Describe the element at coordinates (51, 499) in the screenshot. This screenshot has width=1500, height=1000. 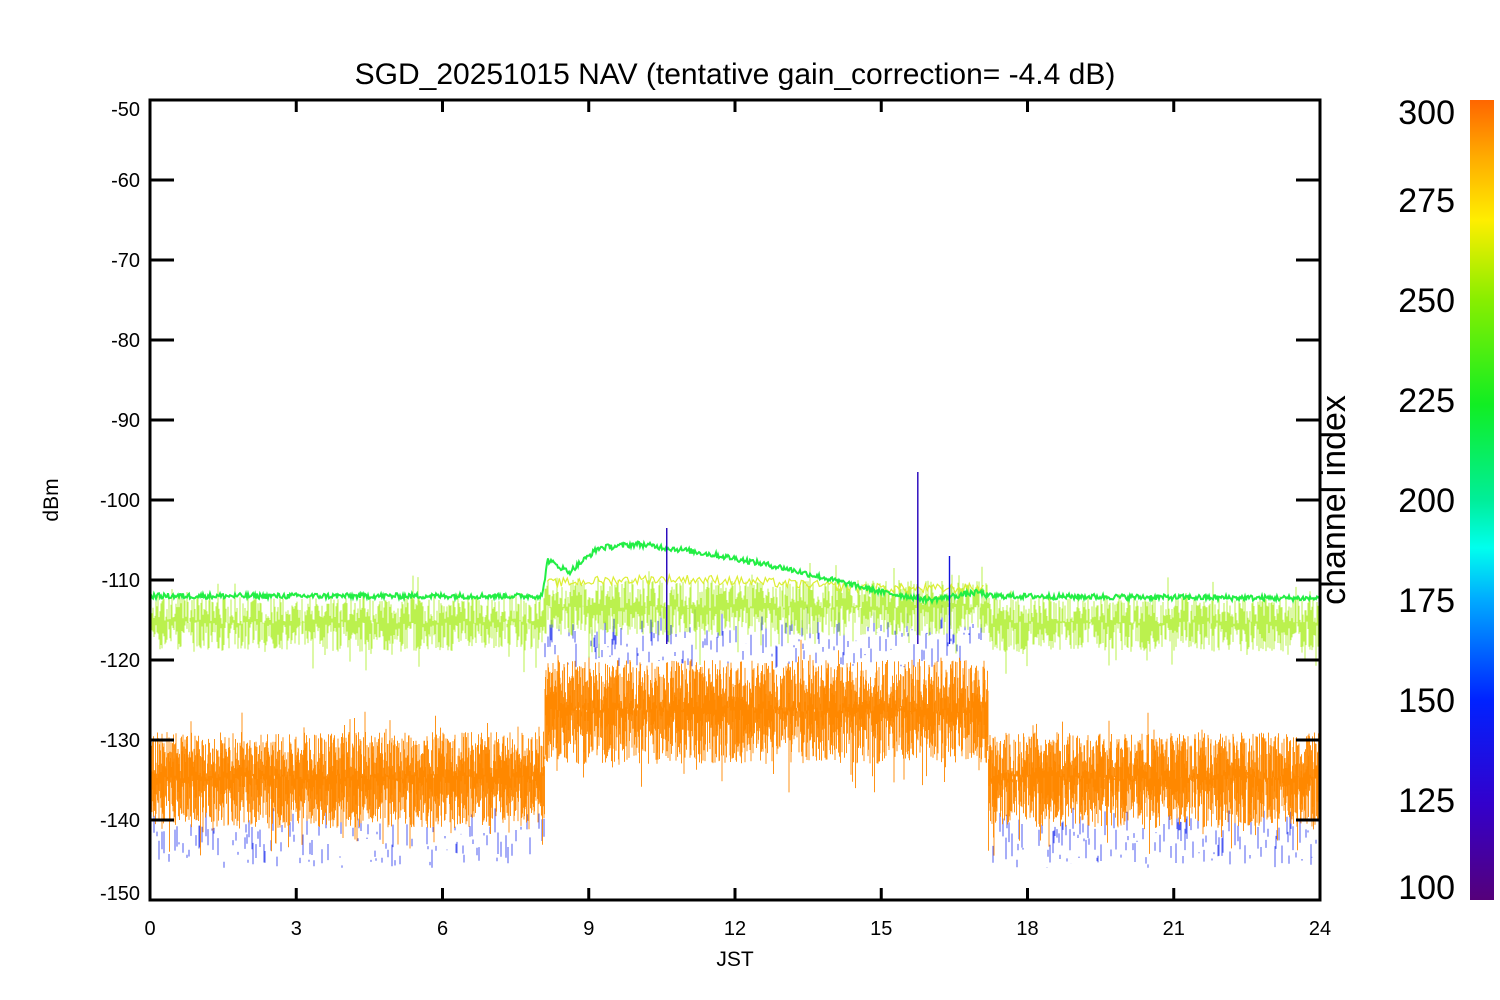
I see `y-axis-label: dBm` at that location.